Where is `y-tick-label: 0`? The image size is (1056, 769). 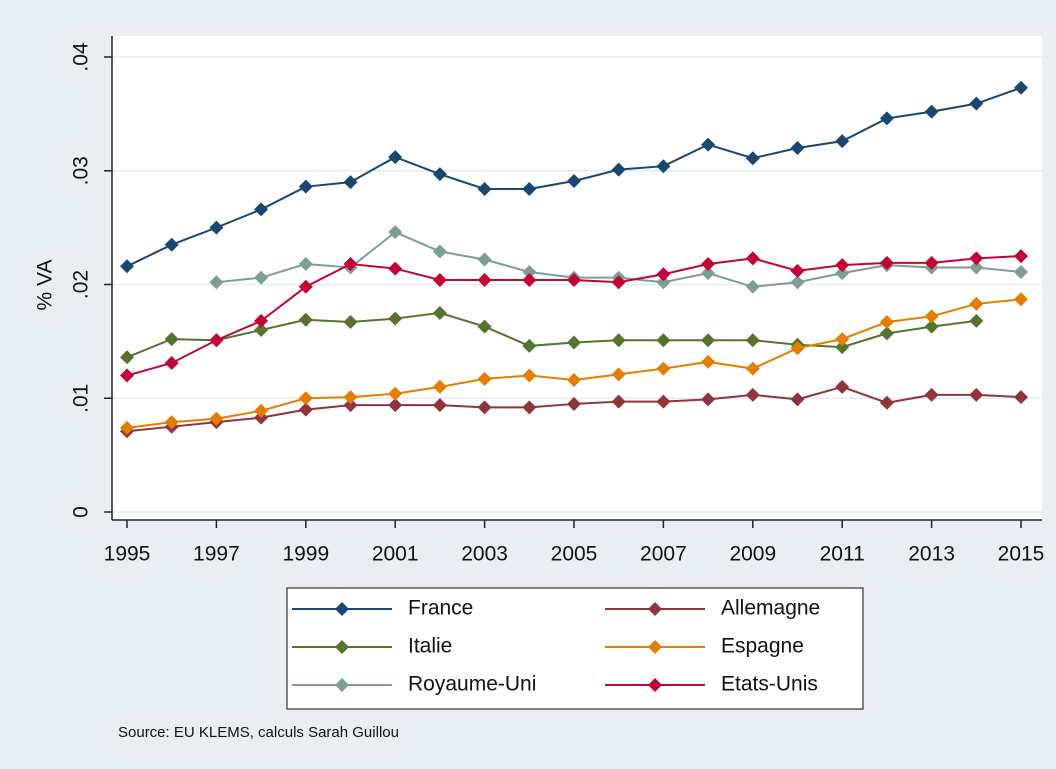
y-tick-label: 0 is located at coordinates (81, 512).